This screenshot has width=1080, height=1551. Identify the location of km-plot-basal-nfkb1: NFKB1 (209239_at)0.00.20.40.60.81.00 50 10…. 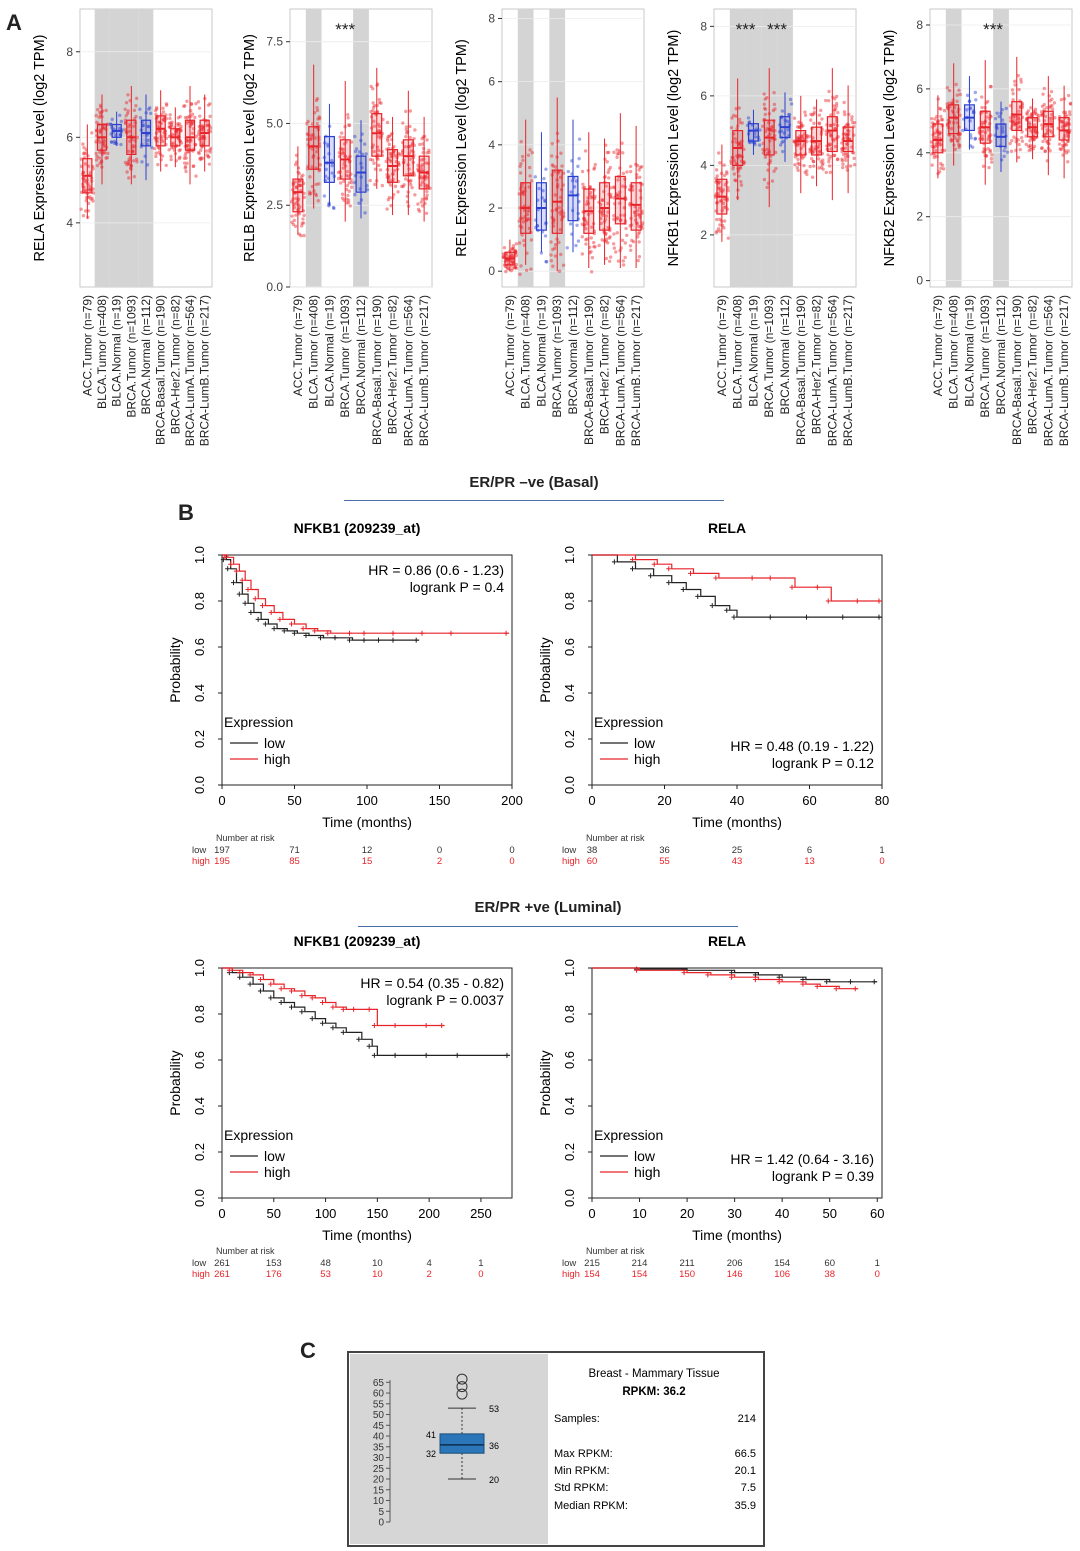
(345, 693).